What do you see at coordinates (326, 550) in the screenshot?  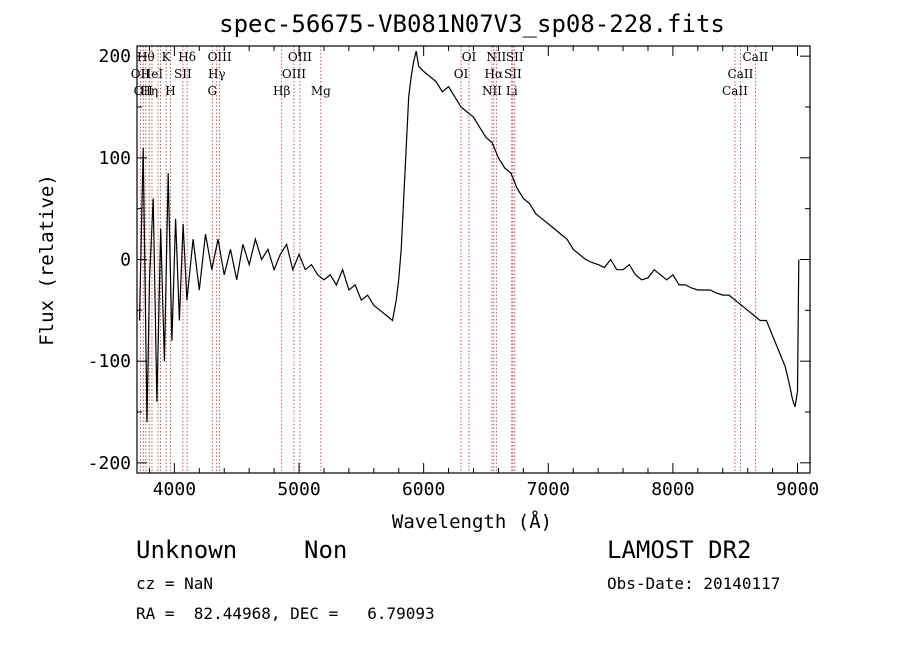 I see `object-subclass: Non` at bounding box center [326, 550].